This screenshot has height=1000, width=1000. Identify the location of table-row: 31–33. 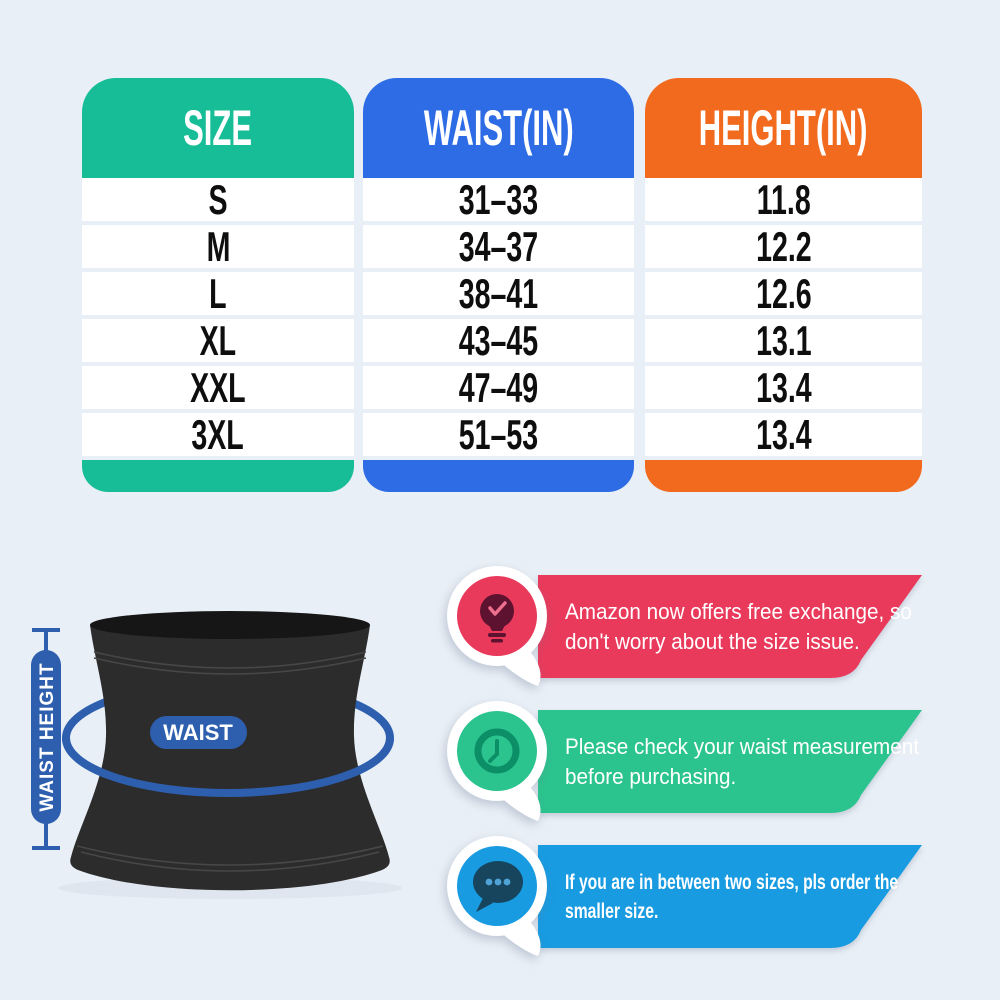
(498, 199).